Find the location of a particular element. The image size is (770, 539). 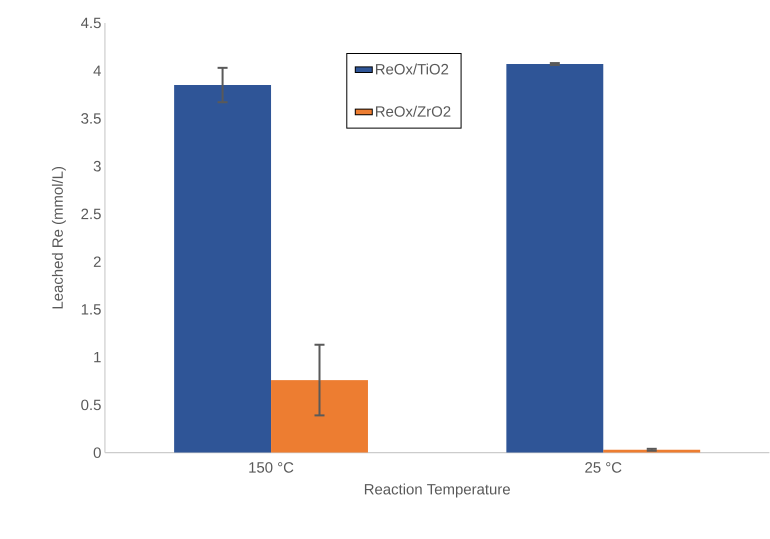

x-tick-label: 25 °C is located at coordinates (603, 467).